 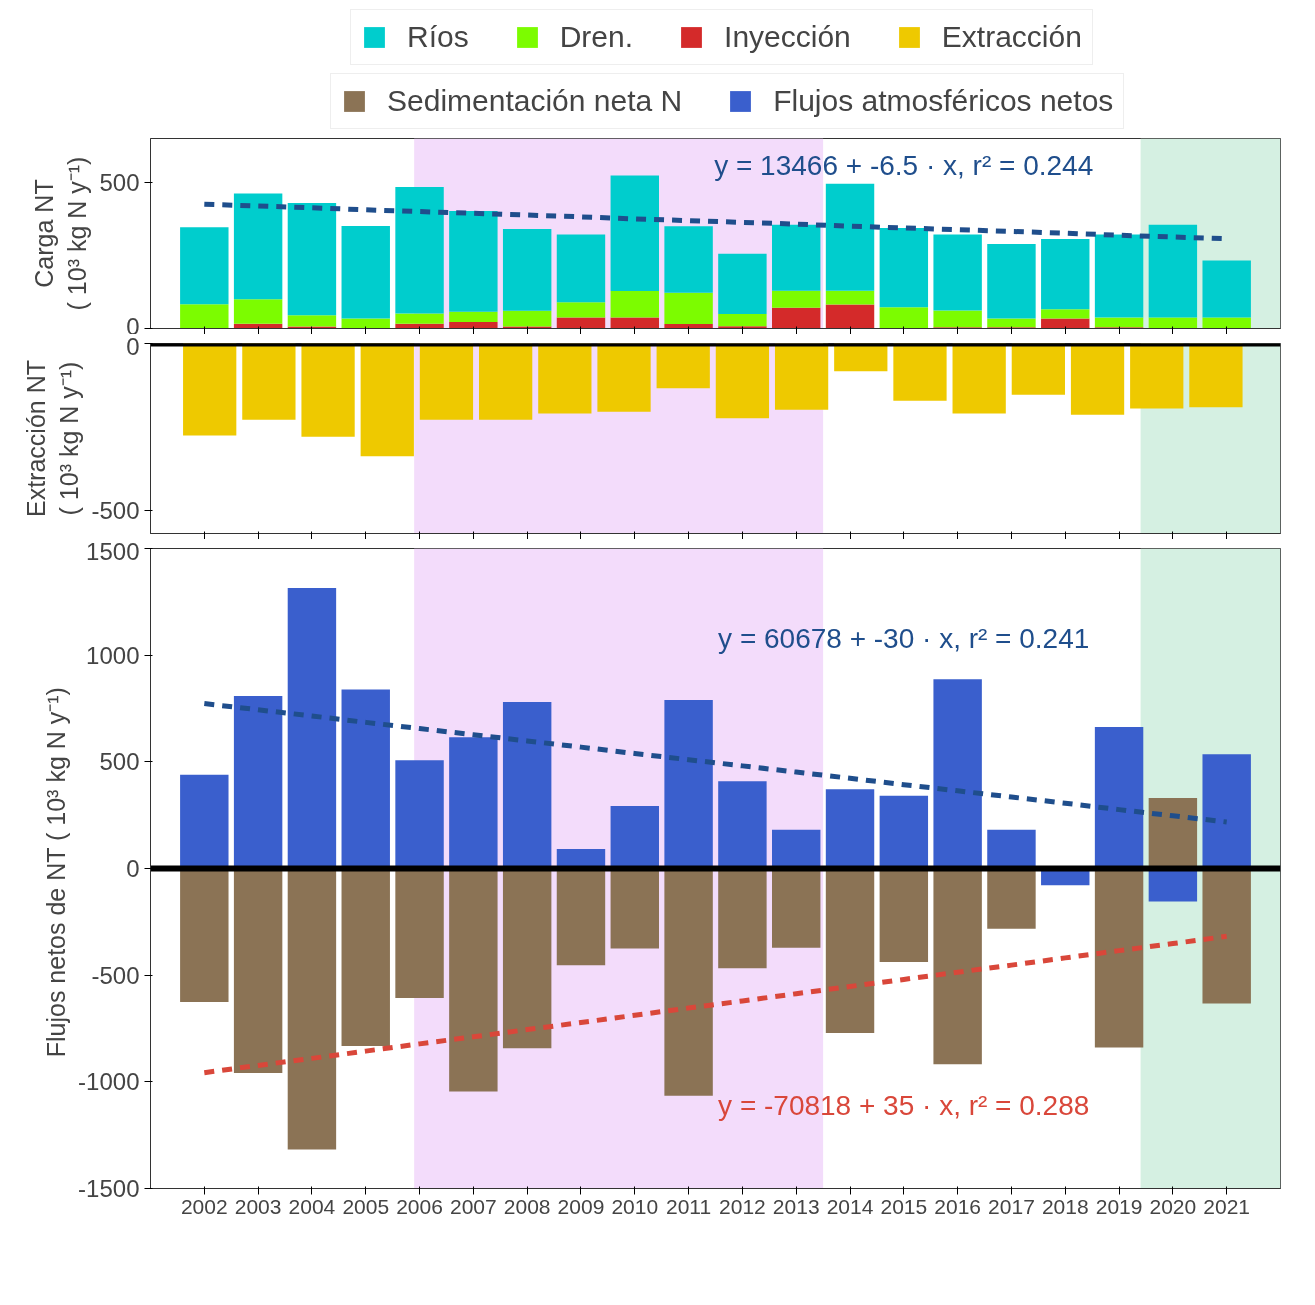 I want to click on x-tick-label: 2011, so click(x=689, y=1206).